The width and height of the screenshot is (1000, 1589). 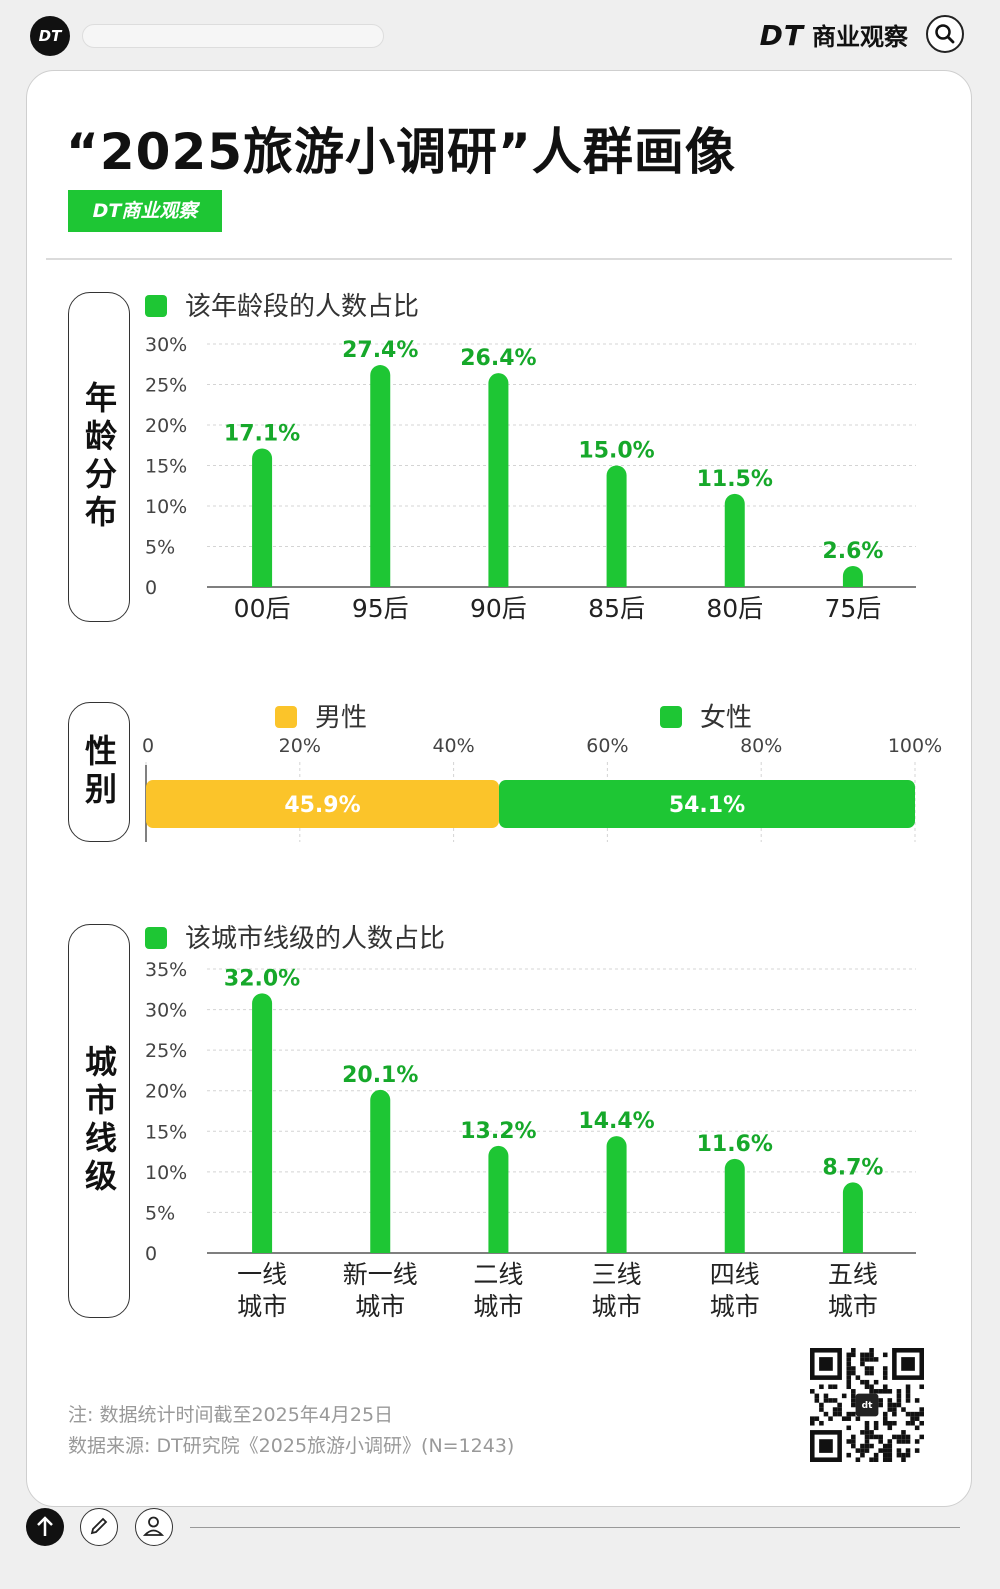 I want to click on age-section-title: 年龄分布, so click(x=99, y=457).